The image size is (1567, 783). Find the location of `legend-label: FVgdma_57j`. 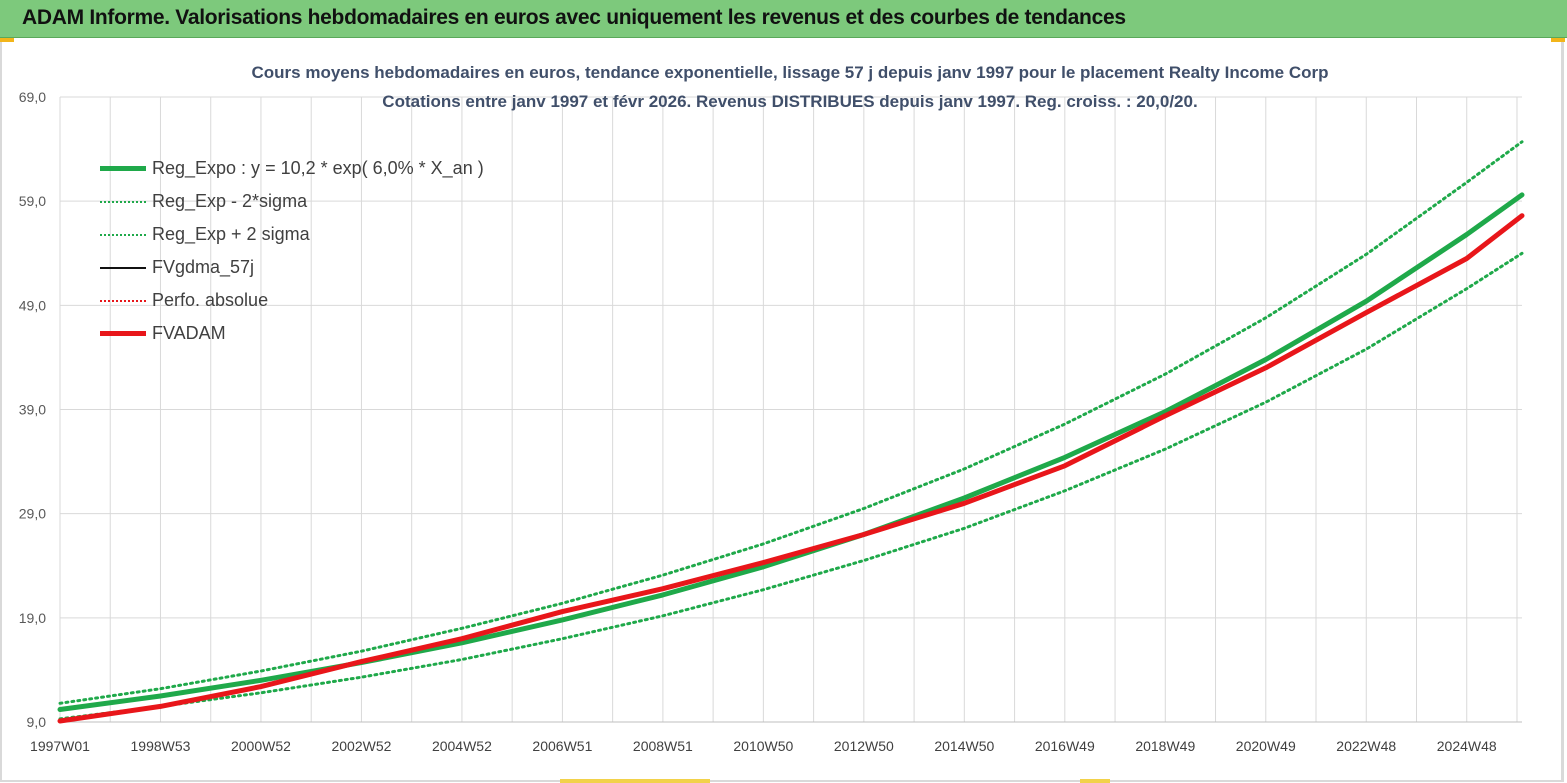

legend-label: FVgdma_57j is located at coordinates (203, 267).